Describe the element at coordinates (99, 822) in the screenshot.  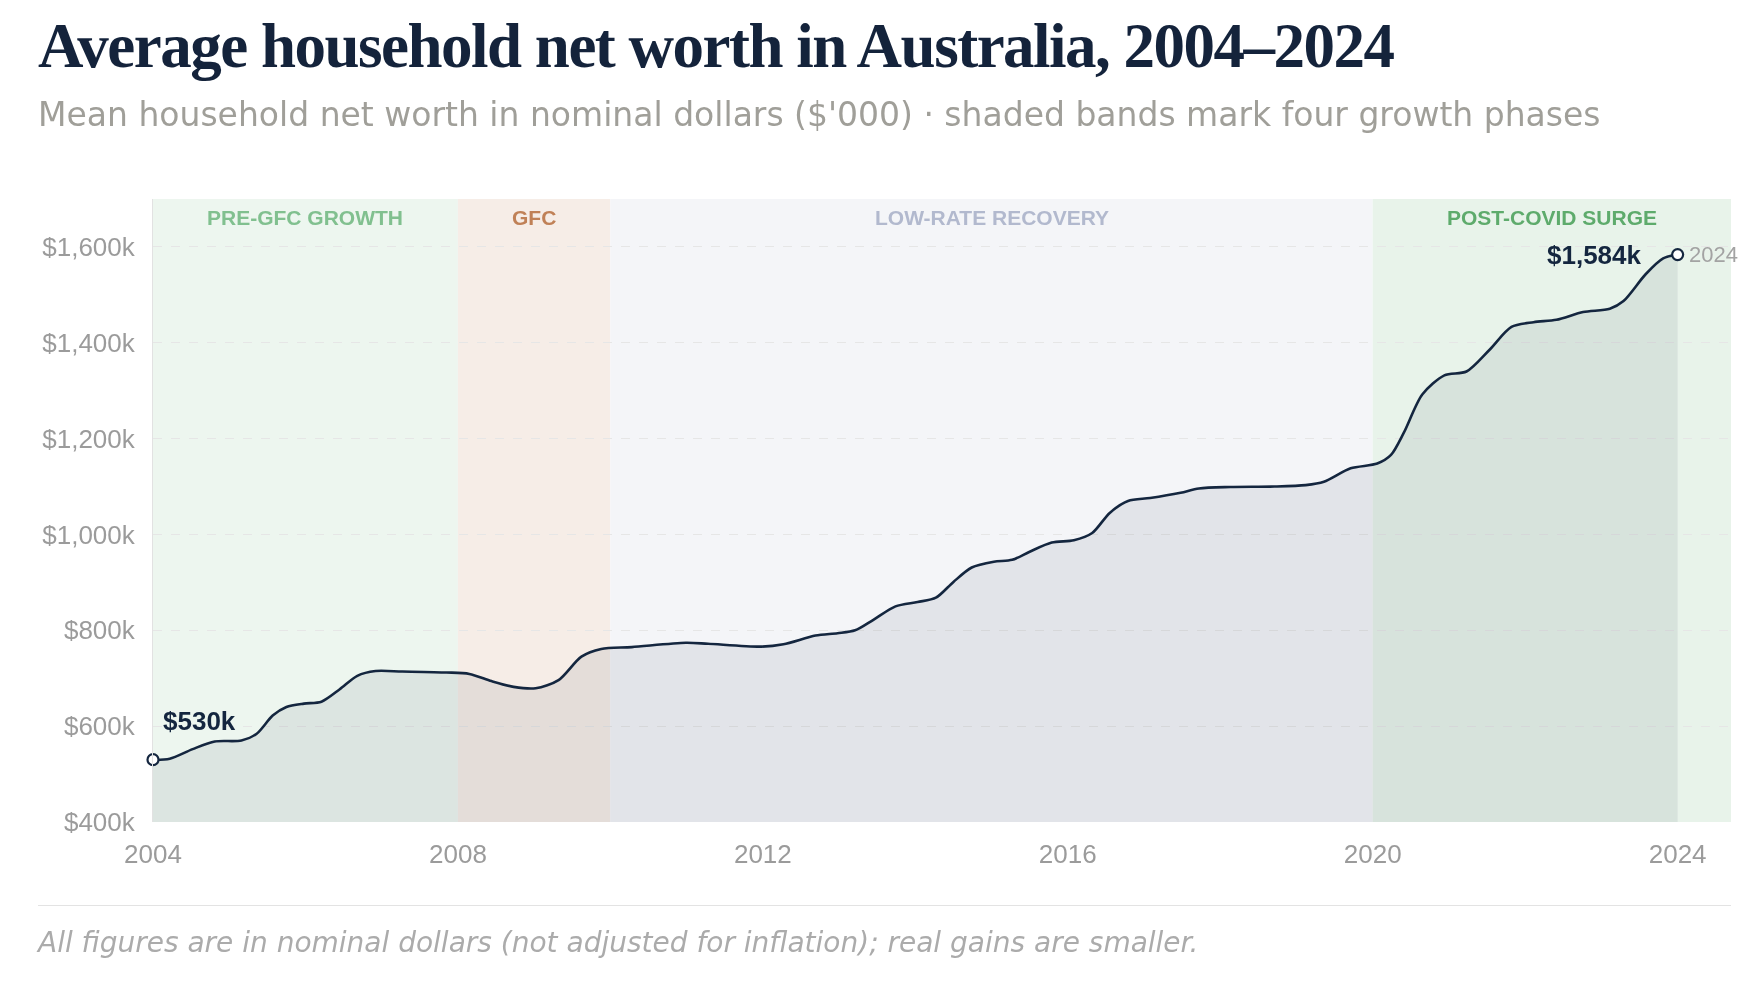
I see `y-tick-label: $400k` at that location.